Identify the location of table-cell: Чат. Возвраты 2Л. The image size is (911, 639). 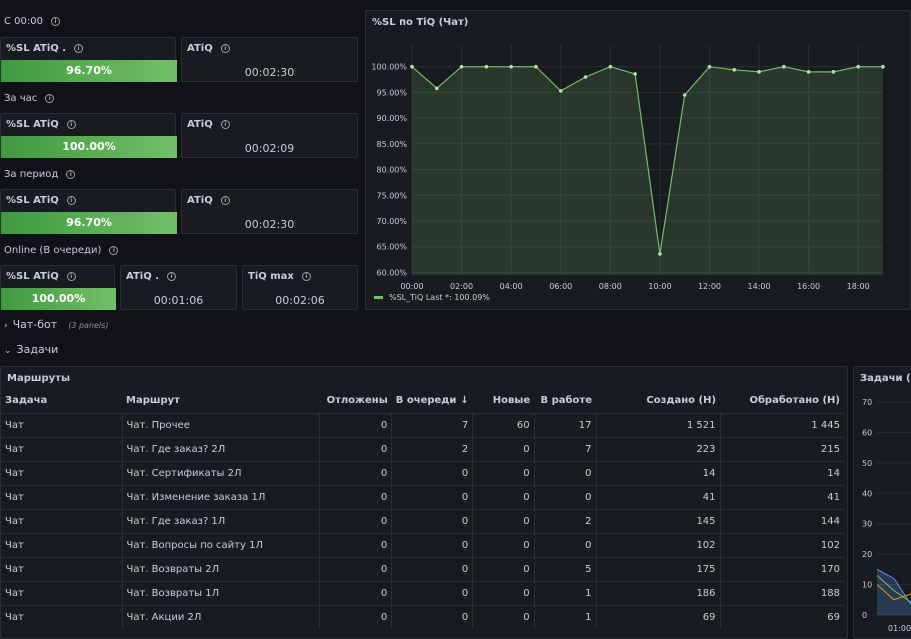
(220, 568).